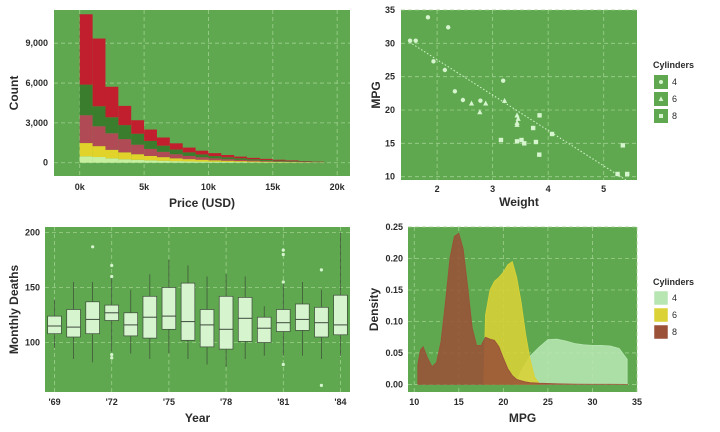 The width and height of the screenshot is (720, 432). Describe the element at coordinates (603, 189) in the screenshot. I see `x-tick-label: 5` at that location.